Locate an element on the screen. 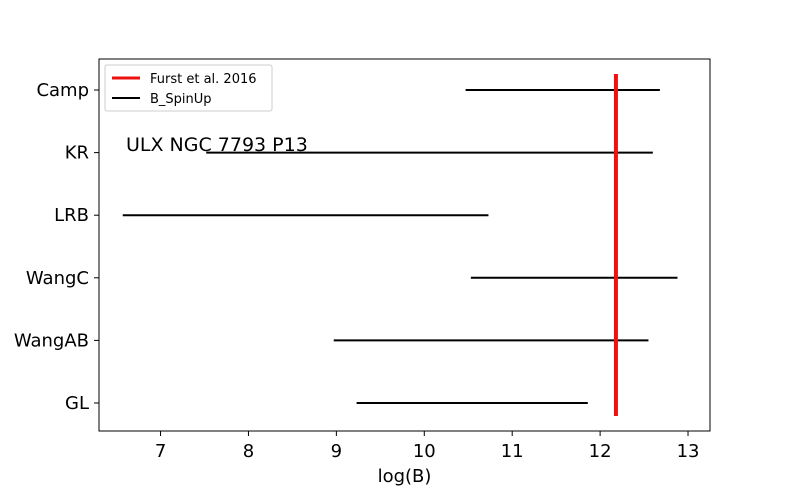 The image size is (789, 493). x-tick-label-12: 12 is located at coordinates (600, 451).